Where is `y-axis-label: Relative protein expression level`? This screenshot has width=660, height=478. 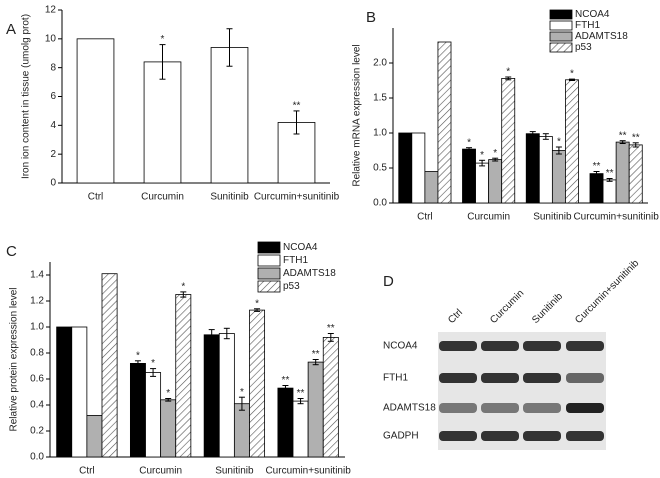 y-axis-label: Relative protein expression level is located at coordinates (14, 360).